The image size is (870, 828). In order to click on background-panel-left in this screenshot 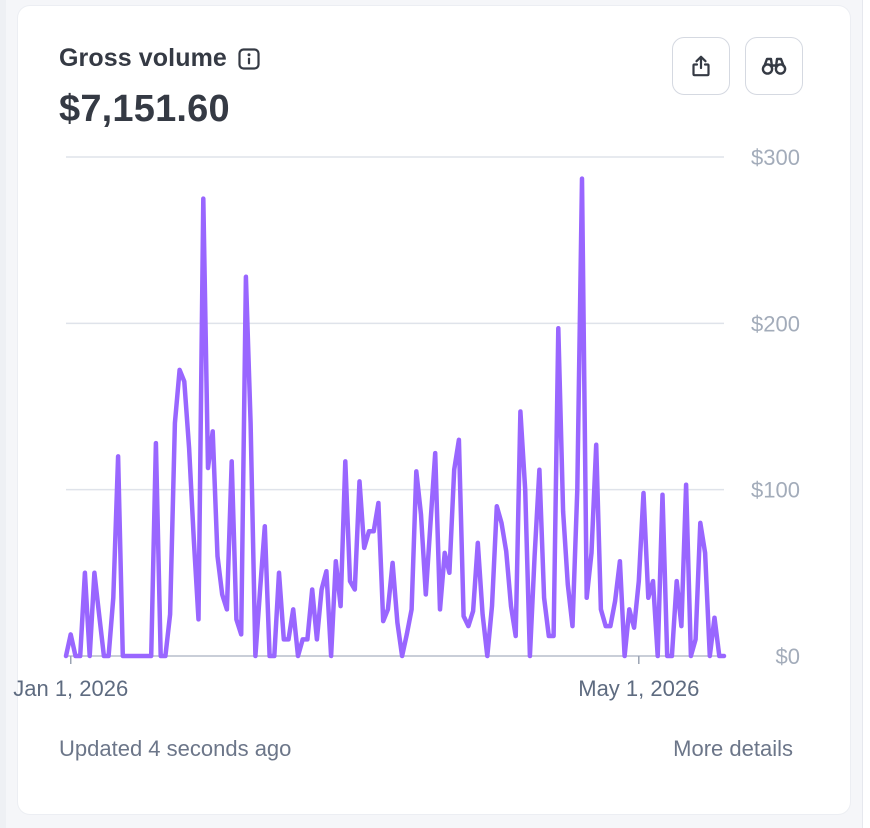, I will do `click(3, 414)`.